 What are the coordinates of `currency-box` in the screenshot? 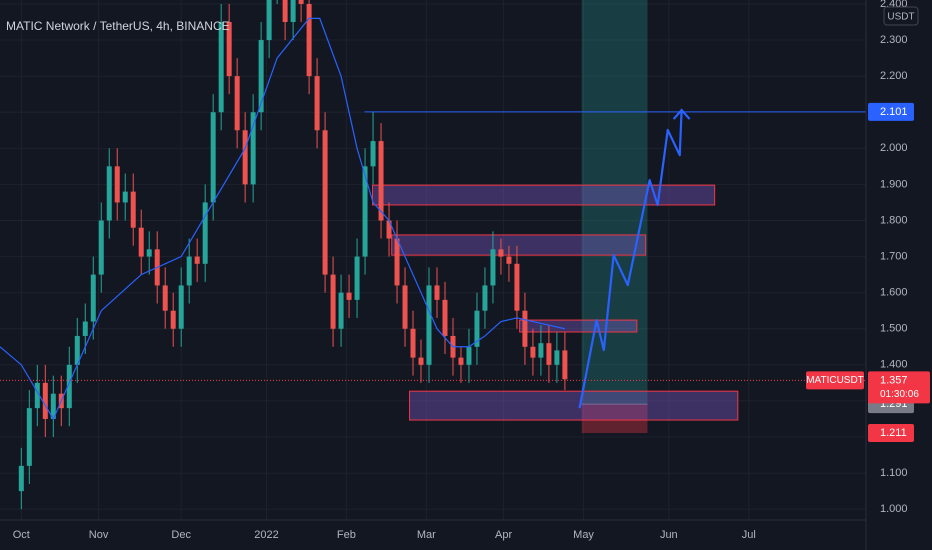 It's located at (901, 16).